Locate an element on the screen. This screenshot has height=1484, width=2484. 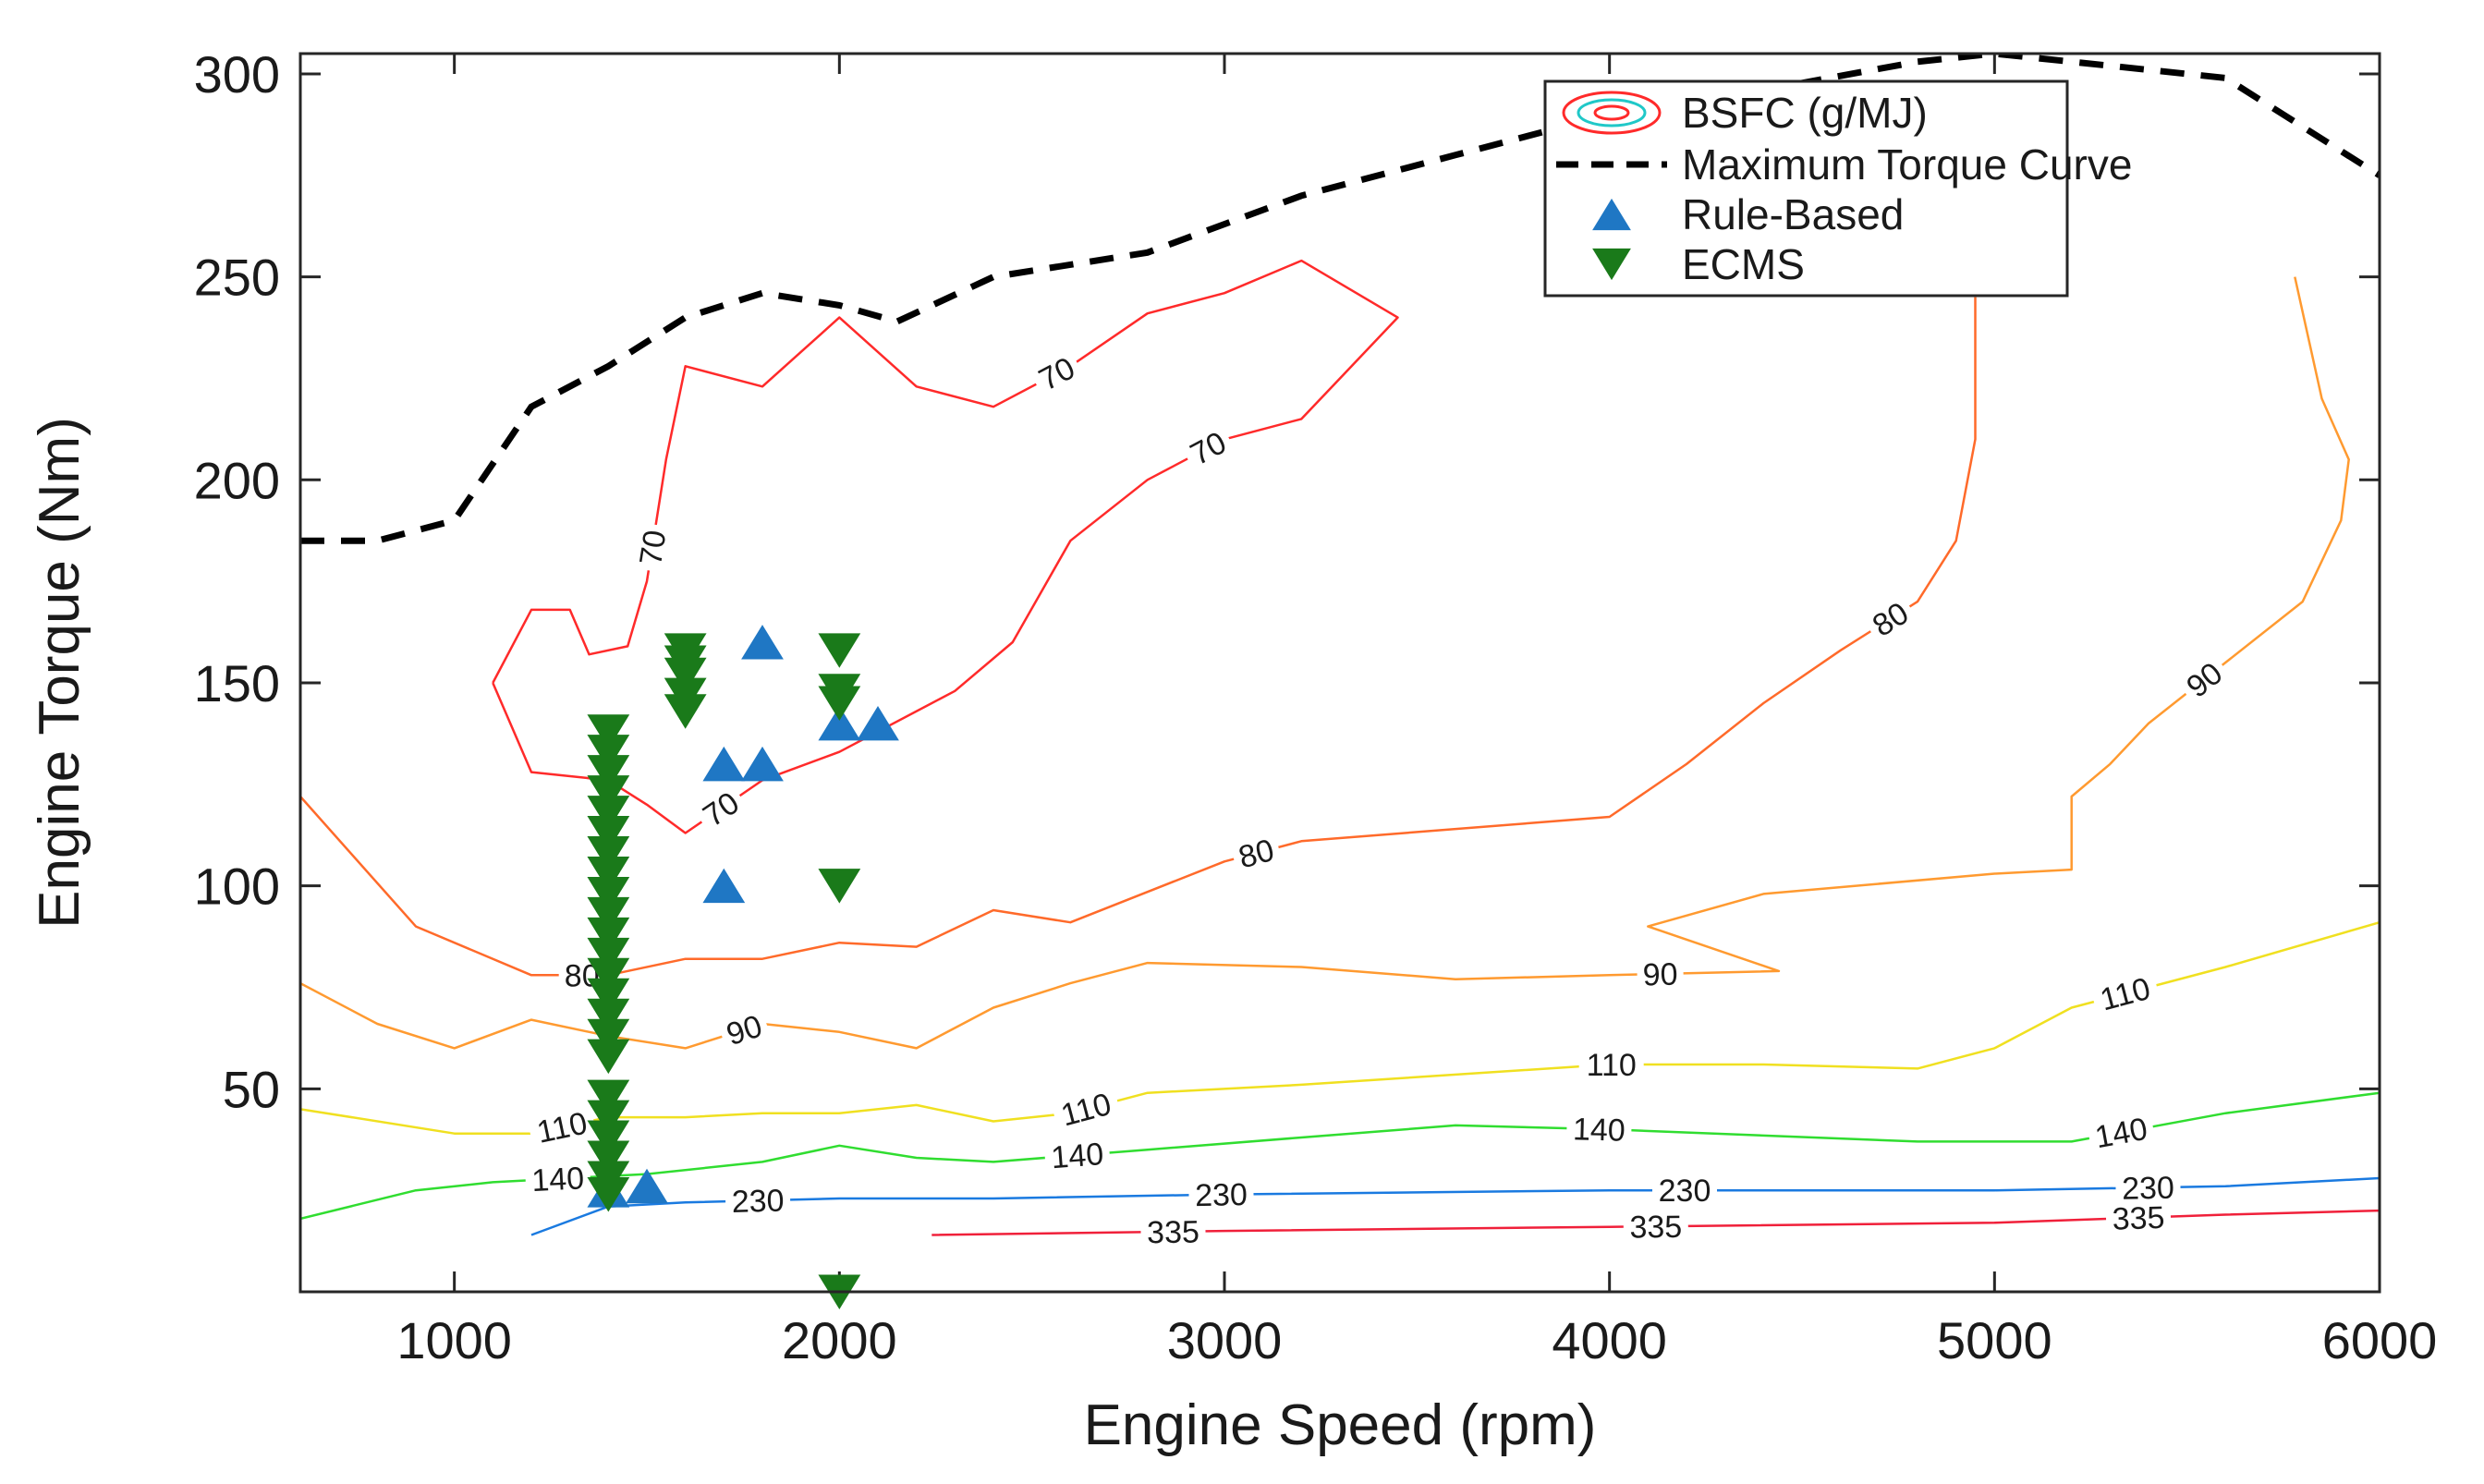
legend-icon-bsfc-inner is located at coordinates (1611, 112).